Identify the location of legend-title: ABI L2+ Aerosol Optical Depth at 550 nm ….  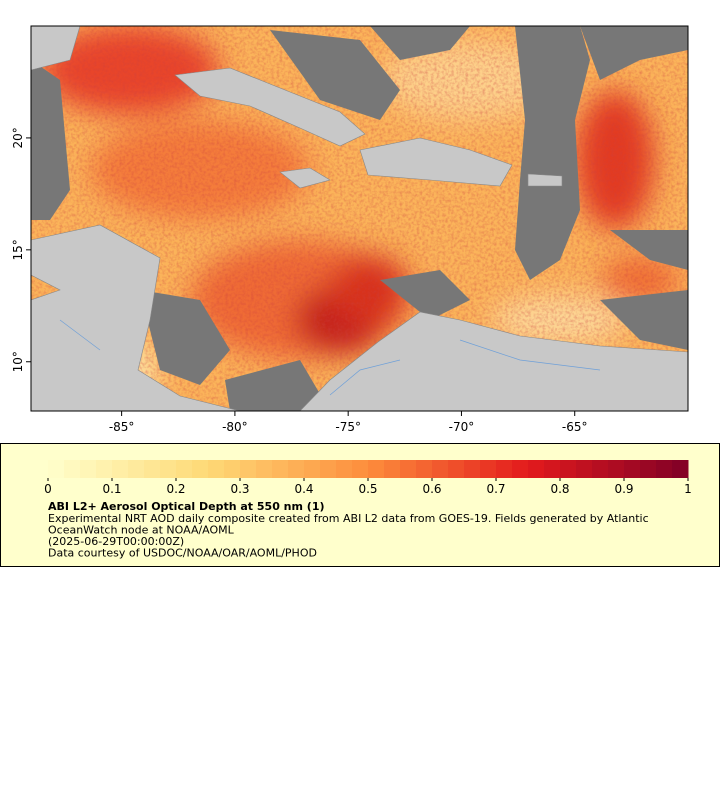
(186, 506).